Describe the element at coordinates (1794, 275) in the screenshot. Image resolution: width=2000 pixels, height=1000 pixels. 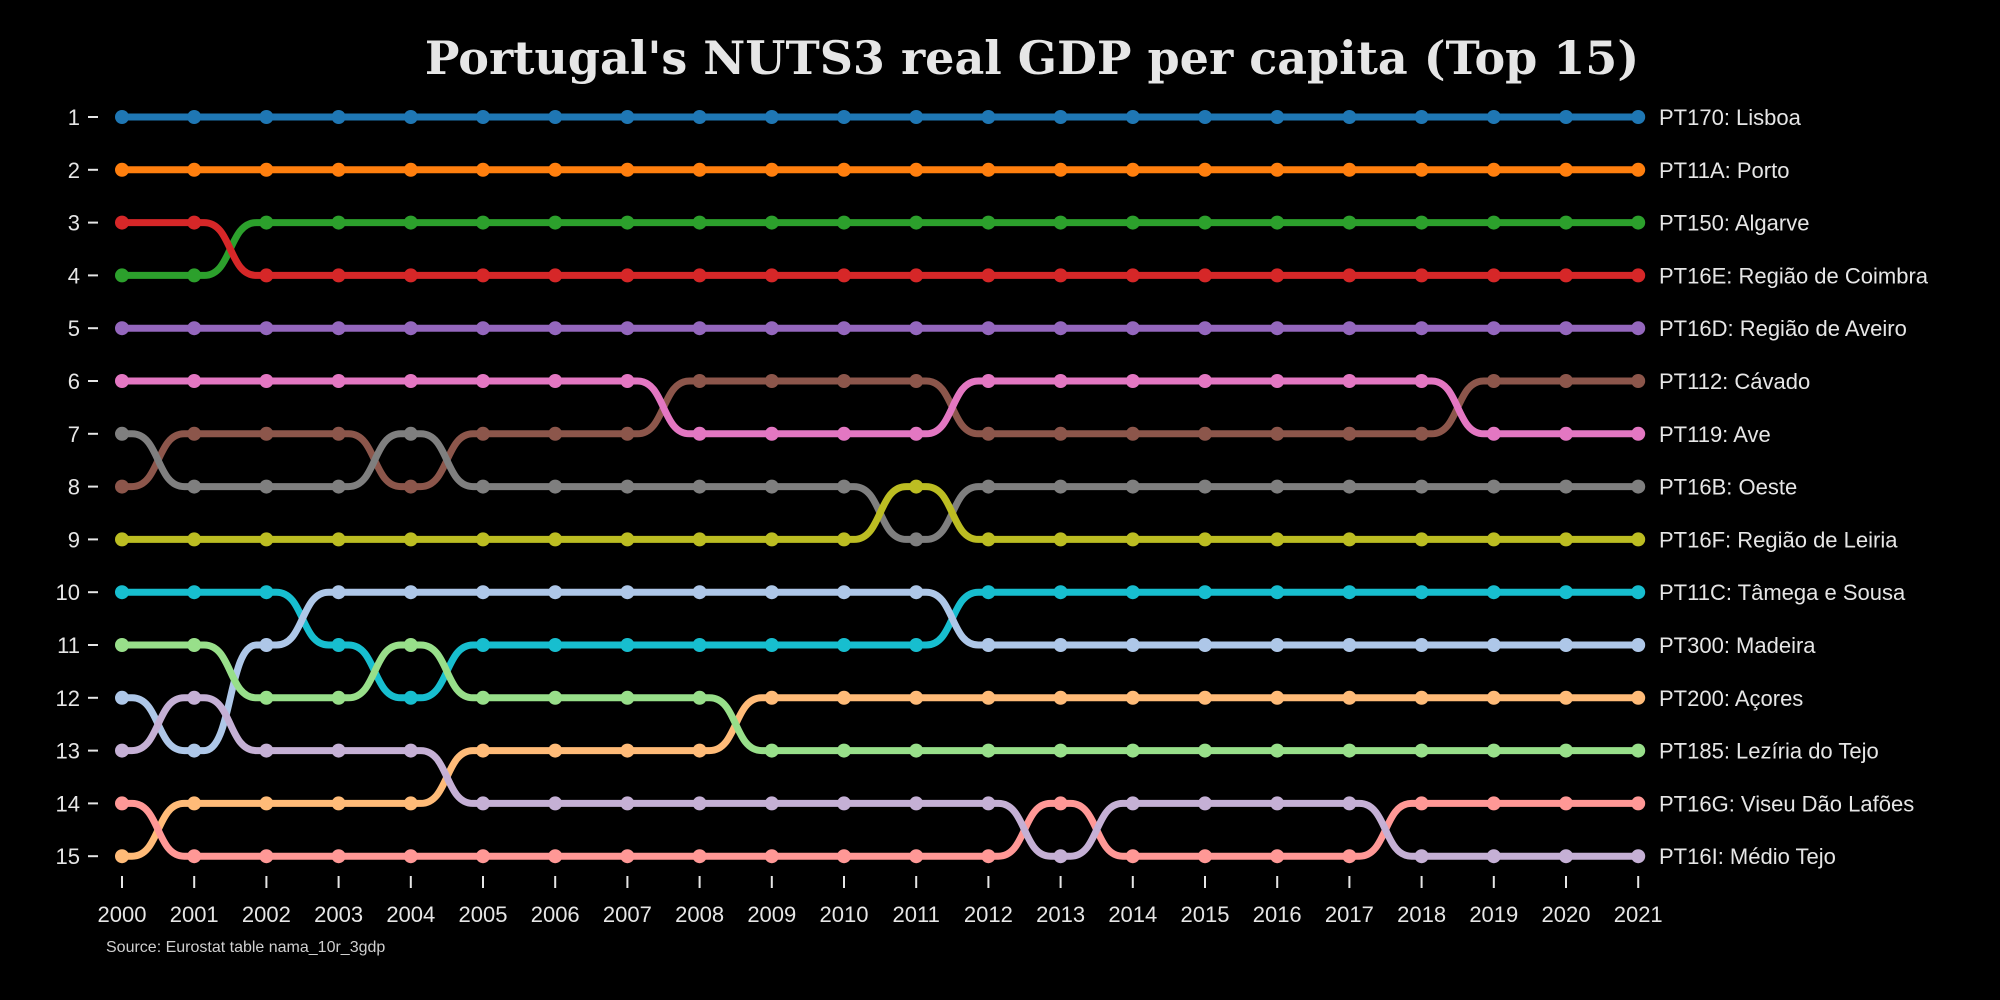
I see `series-label: PT16E: Região de Coimbra` at that location.